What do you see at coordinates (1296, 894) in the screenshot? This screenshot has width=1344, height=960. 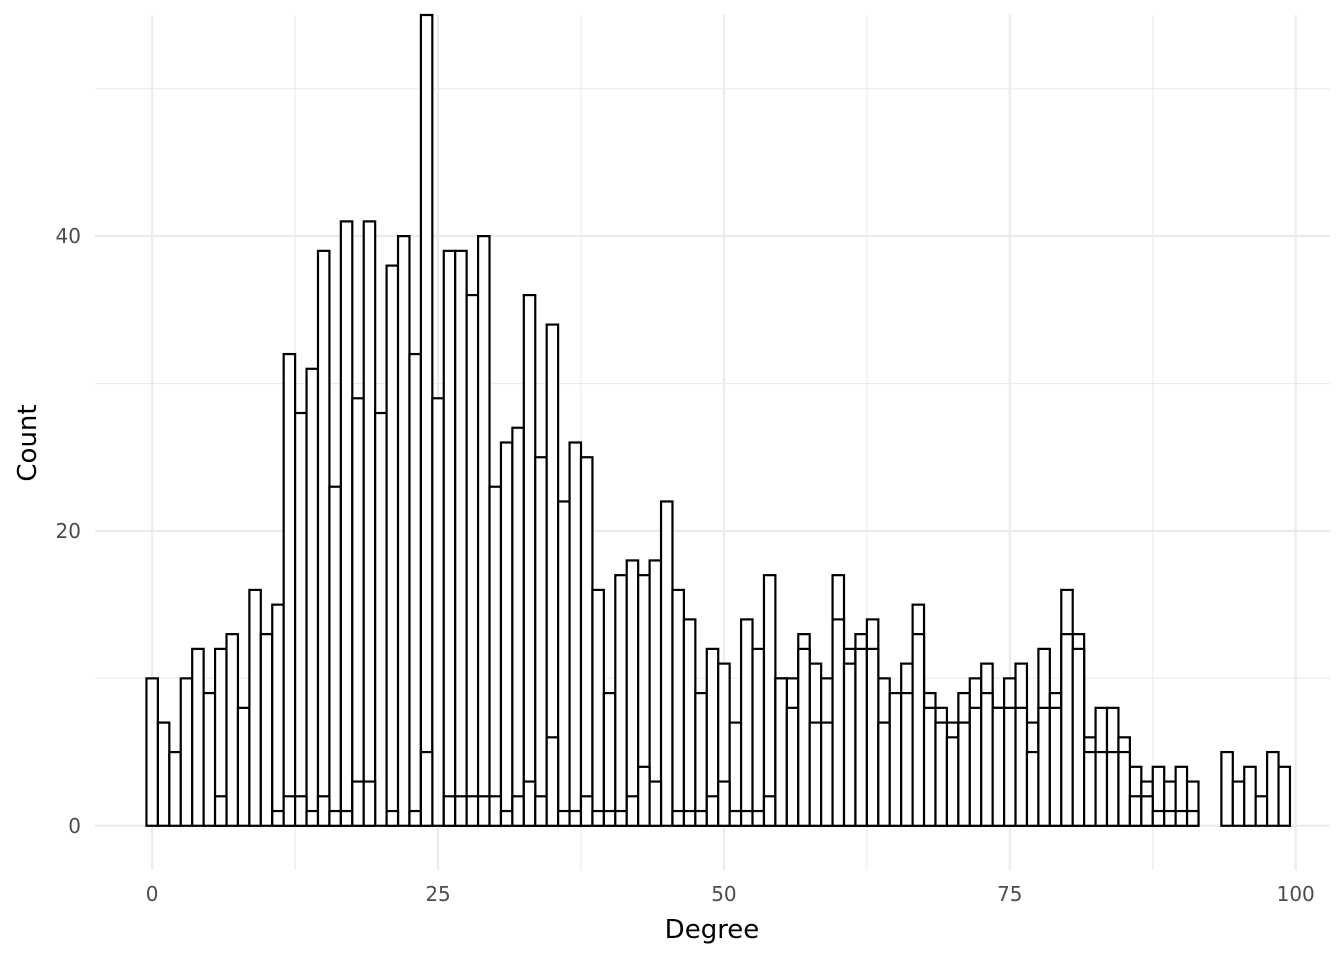 I see `x-tick-label: 100` at bounding box center [1296, 894].